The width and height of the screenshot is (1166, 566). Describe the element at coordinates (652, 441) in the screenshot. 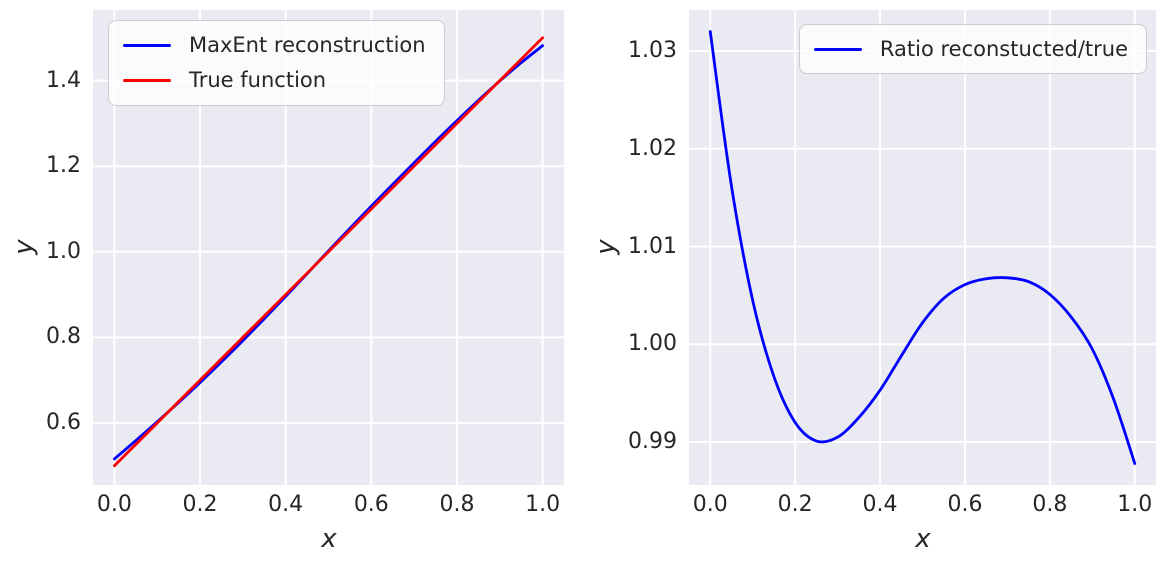

I see `y-tick-label: 0.99` at that location.